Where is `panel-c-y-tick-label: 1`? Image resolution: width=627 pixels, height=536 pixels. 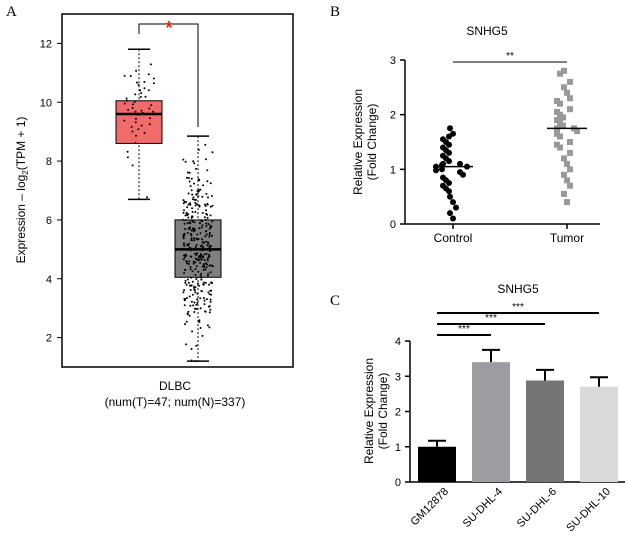
panel-c-y-tick-label: 1 is located at coordinates (398, 448).